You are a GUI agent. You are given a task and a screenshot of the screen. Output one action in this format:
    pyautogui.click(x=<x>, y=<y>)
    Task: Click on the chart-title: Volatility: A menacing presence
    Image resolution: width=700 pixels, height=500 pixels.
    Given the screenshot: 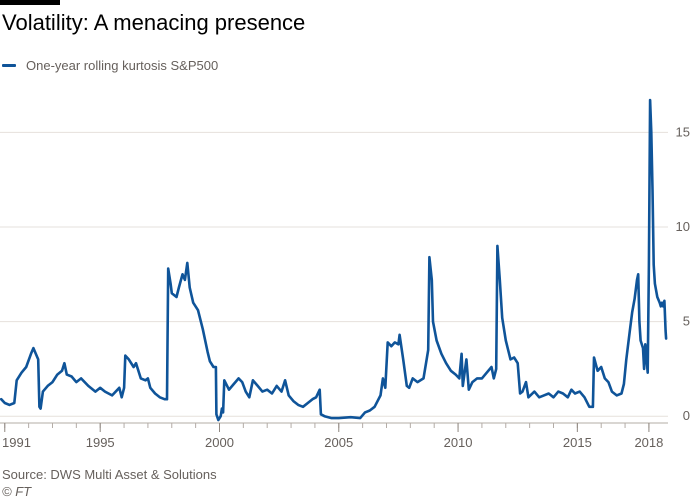 What is the action you would take?
    pyautogui.click(x=154, y=22)
    